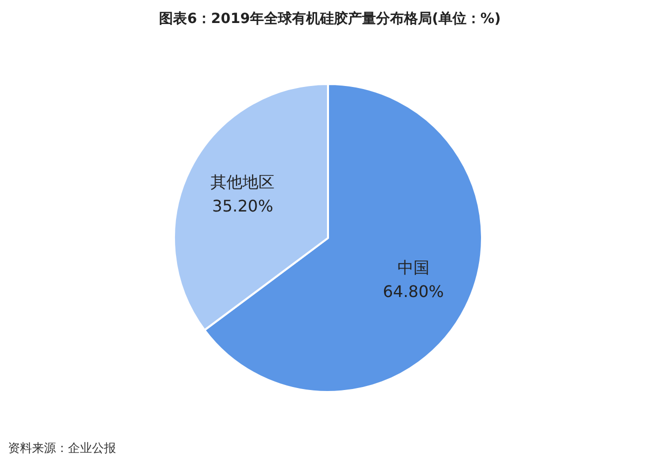  Describe the element at coordinates (413, 291) in the screenshot. I see `data-label: 64.80%` at that location.